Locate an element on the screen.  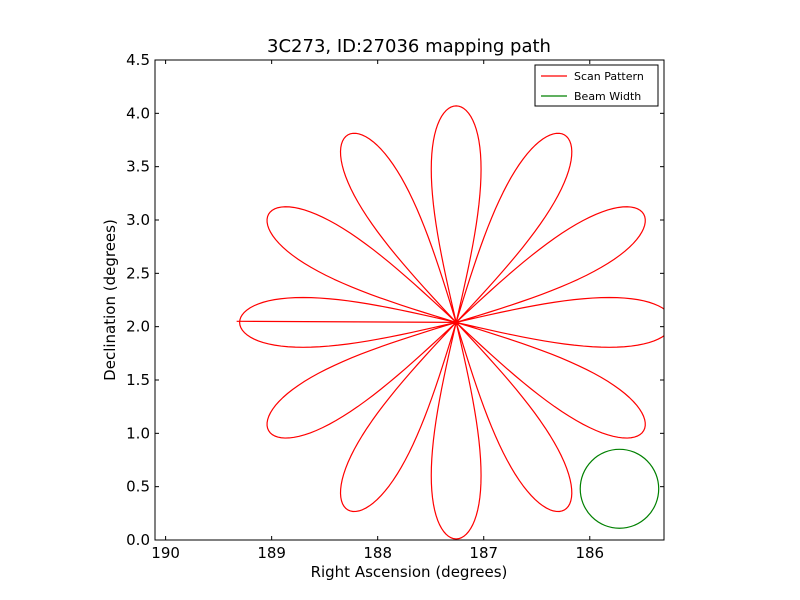
y-tick-label: 3.0 is located at coordinates (138, 220).